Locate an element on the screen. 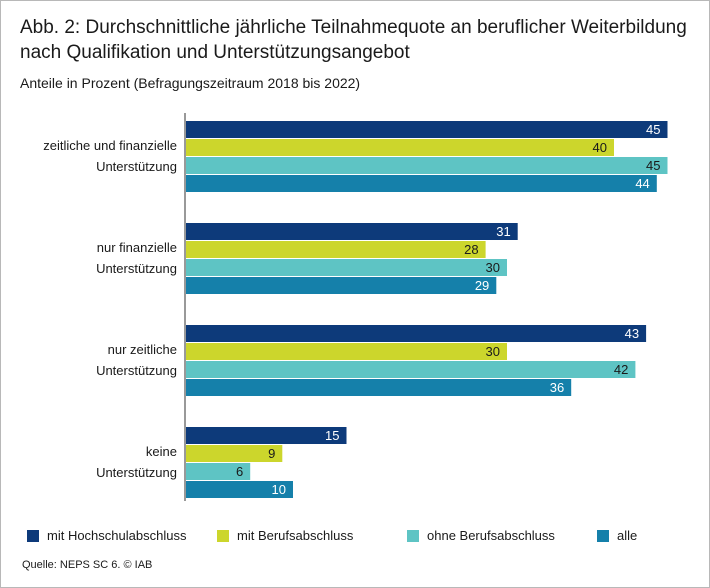  legend-item: alle is located at coordinates (617, 535).